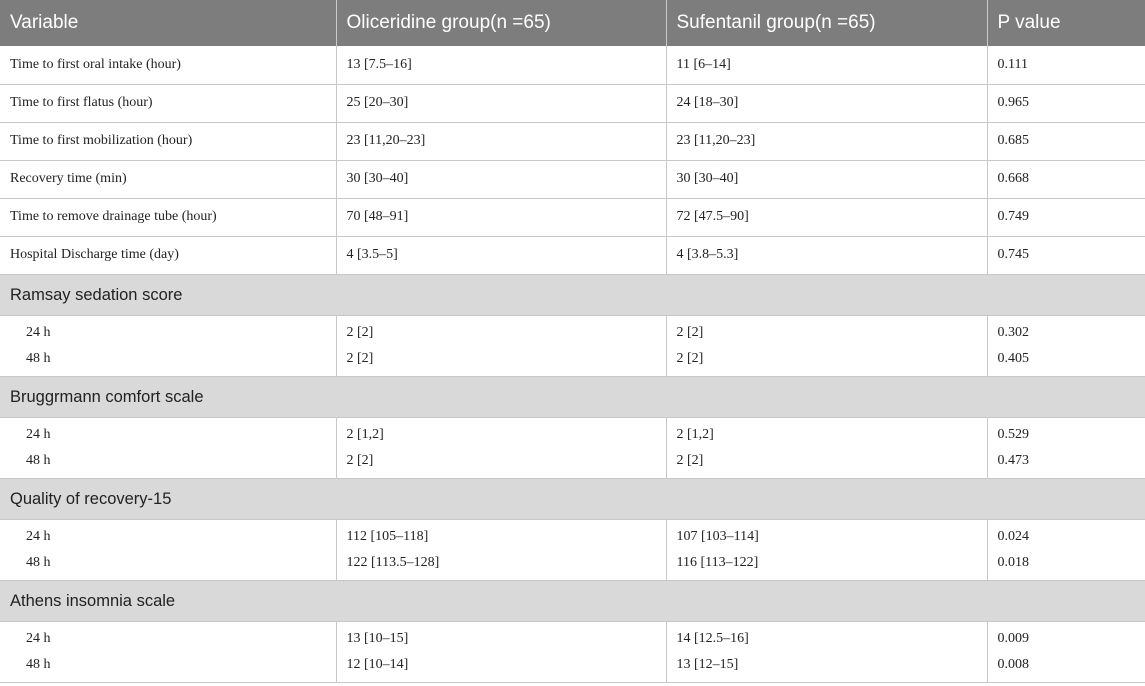  I want to click on section-title: Athens insomnia scale, so click(572, 601).